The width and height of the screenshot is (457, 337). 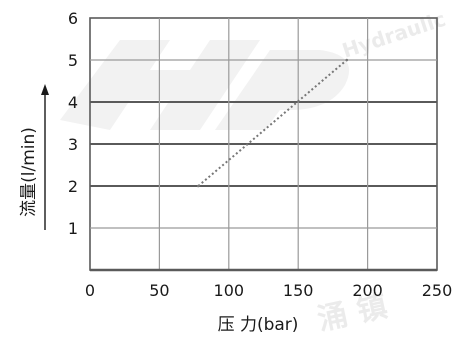 What do you see at coordinates (73, 102) in the screenshot?
I see `y-tick-label: 4` at bounding box center [73, 102].